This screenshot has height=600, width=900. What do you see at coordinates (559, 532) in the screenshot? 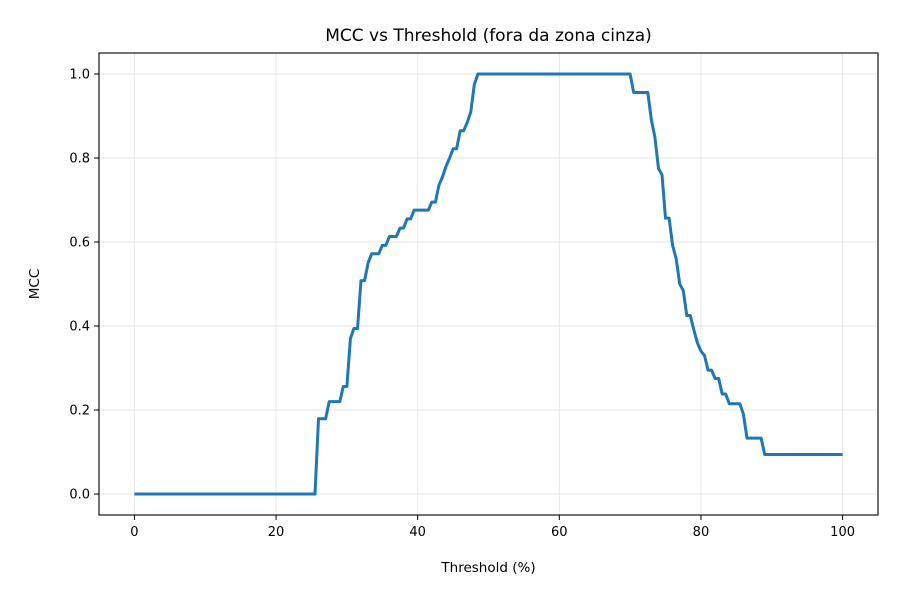
I see `x-tick-label: 60` at bounding box center [559, 532].